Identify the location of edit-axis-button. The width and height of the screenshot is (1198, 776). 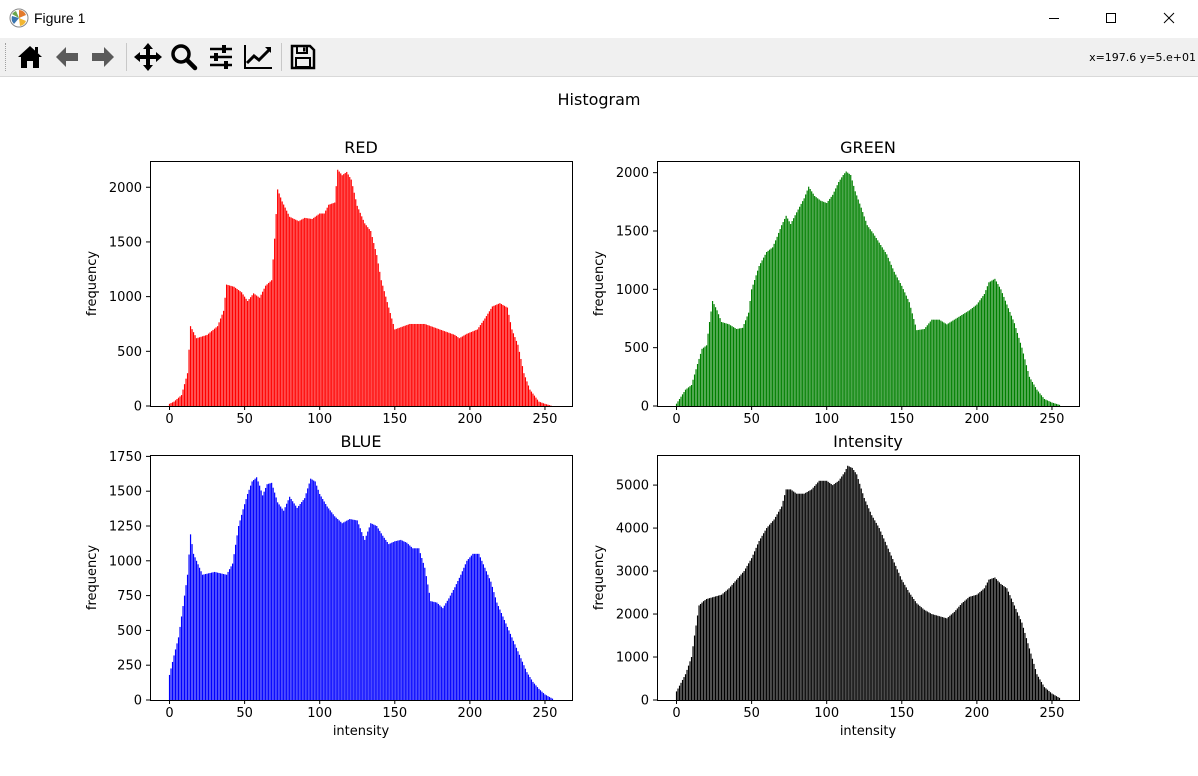
(258, 57).